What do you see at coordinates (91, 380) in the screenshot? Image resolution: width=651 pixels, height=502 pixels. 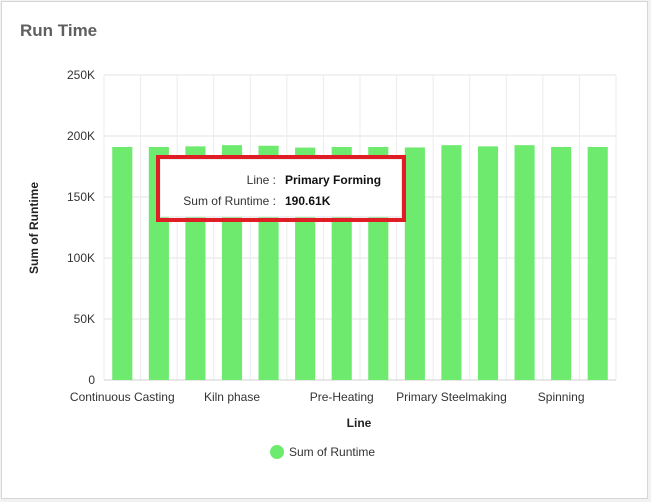 I see `y-tick-label-0: 0` at bounding box center [91, 380].